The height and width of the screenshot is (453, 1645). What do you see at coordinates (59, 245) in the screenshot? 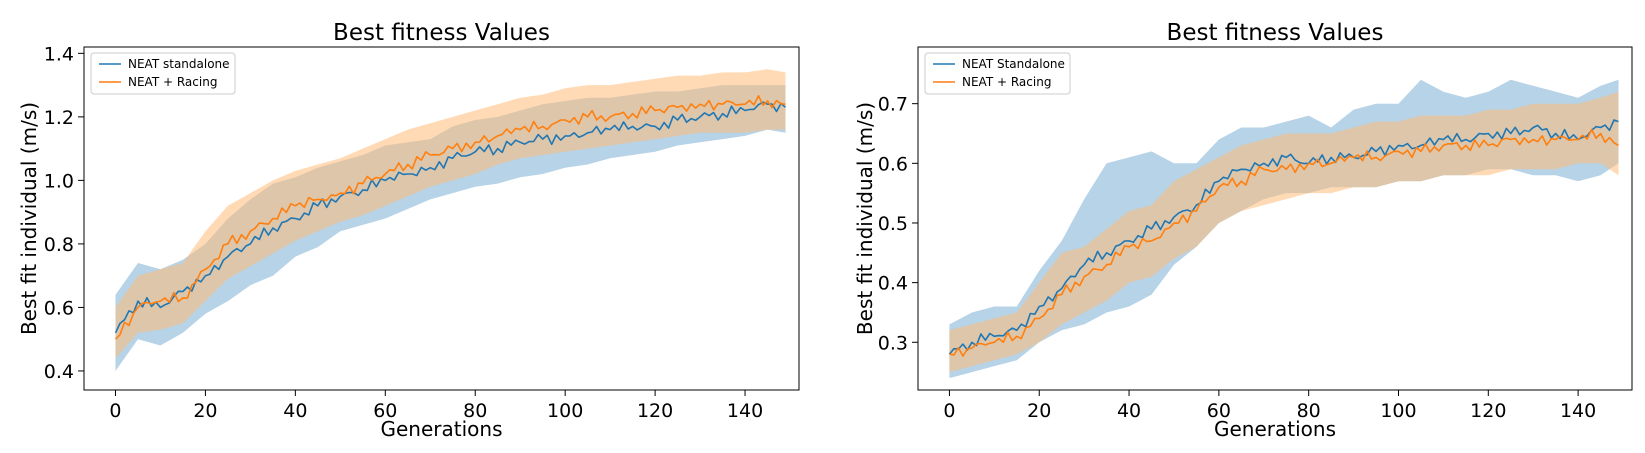
I see `y-tick-label: 0.8` at bounding box center [59, 245].